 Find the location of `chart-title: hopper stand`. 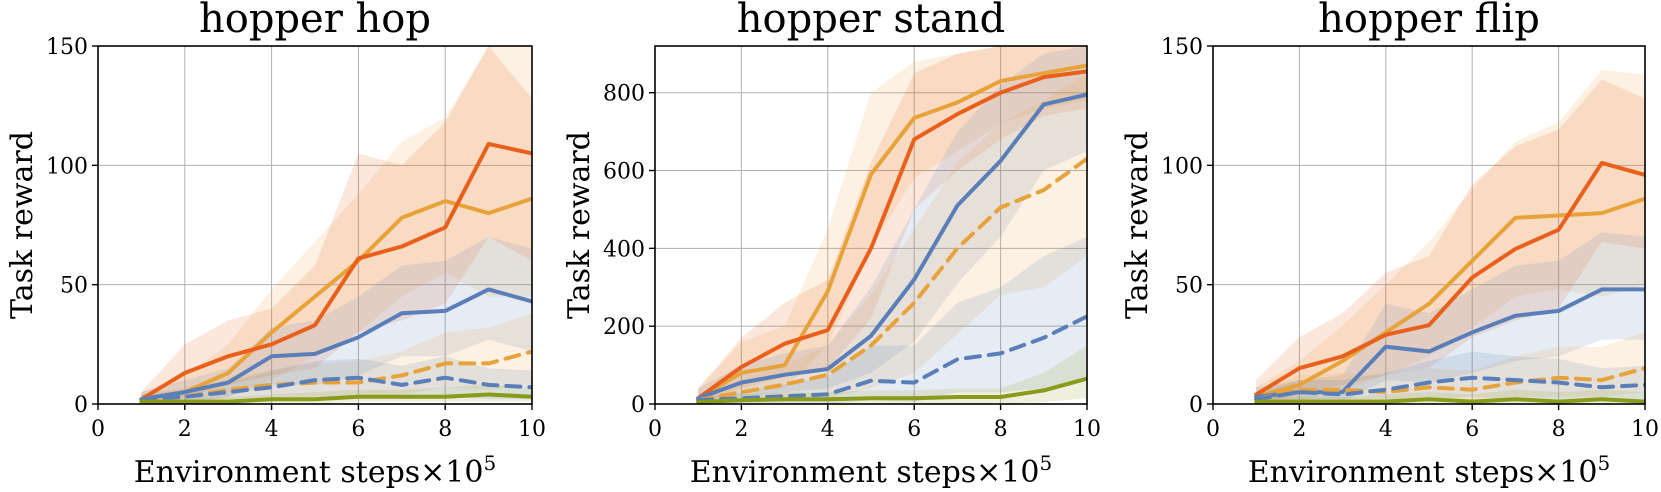

chart-title: hopper stand is located at coordinates (871, 21).